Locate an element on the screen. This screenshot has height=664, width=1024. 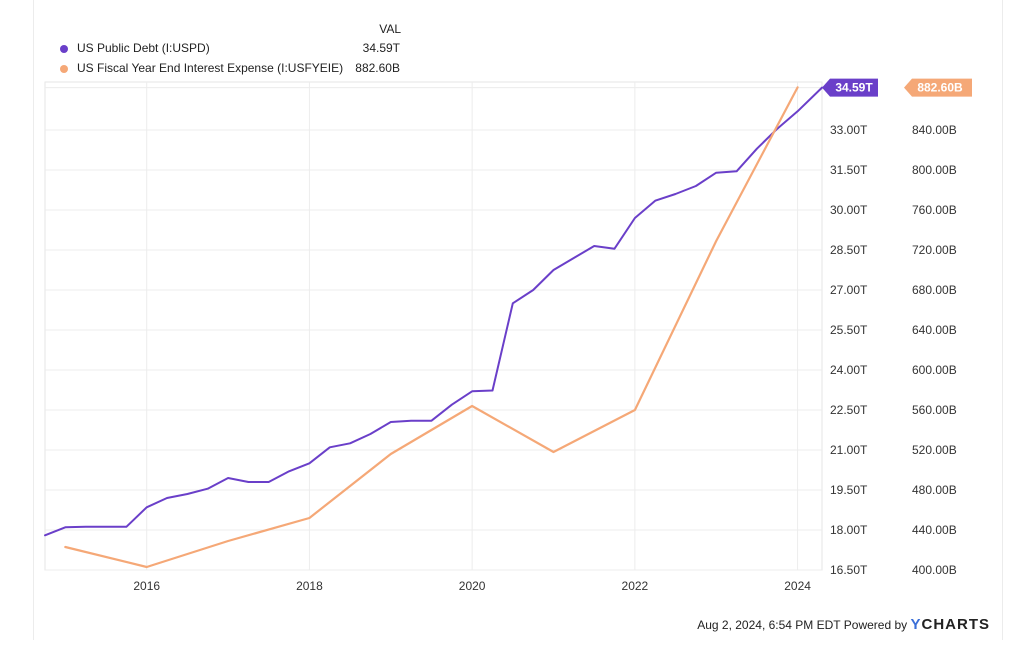
right-axis-tick-label: 800.00B is located at coordinates (934, 170).